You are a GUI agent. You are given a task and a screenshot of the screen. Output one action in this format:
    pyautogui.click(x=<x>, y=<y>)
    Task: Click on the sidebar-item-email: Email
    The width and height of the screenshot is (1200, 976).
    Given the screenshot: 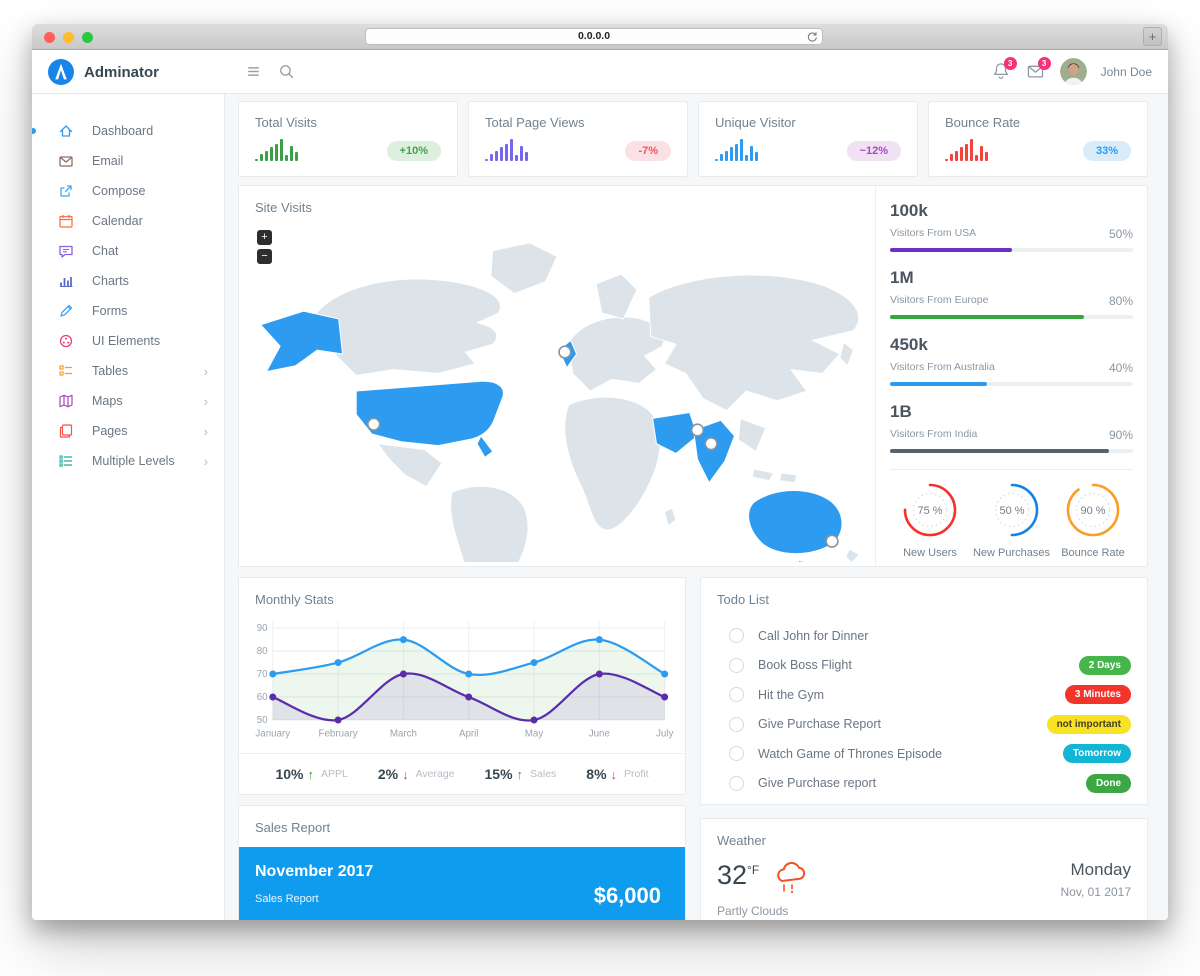 What is the action you would take?
    pyautogui.click(x=128, y=161)
    